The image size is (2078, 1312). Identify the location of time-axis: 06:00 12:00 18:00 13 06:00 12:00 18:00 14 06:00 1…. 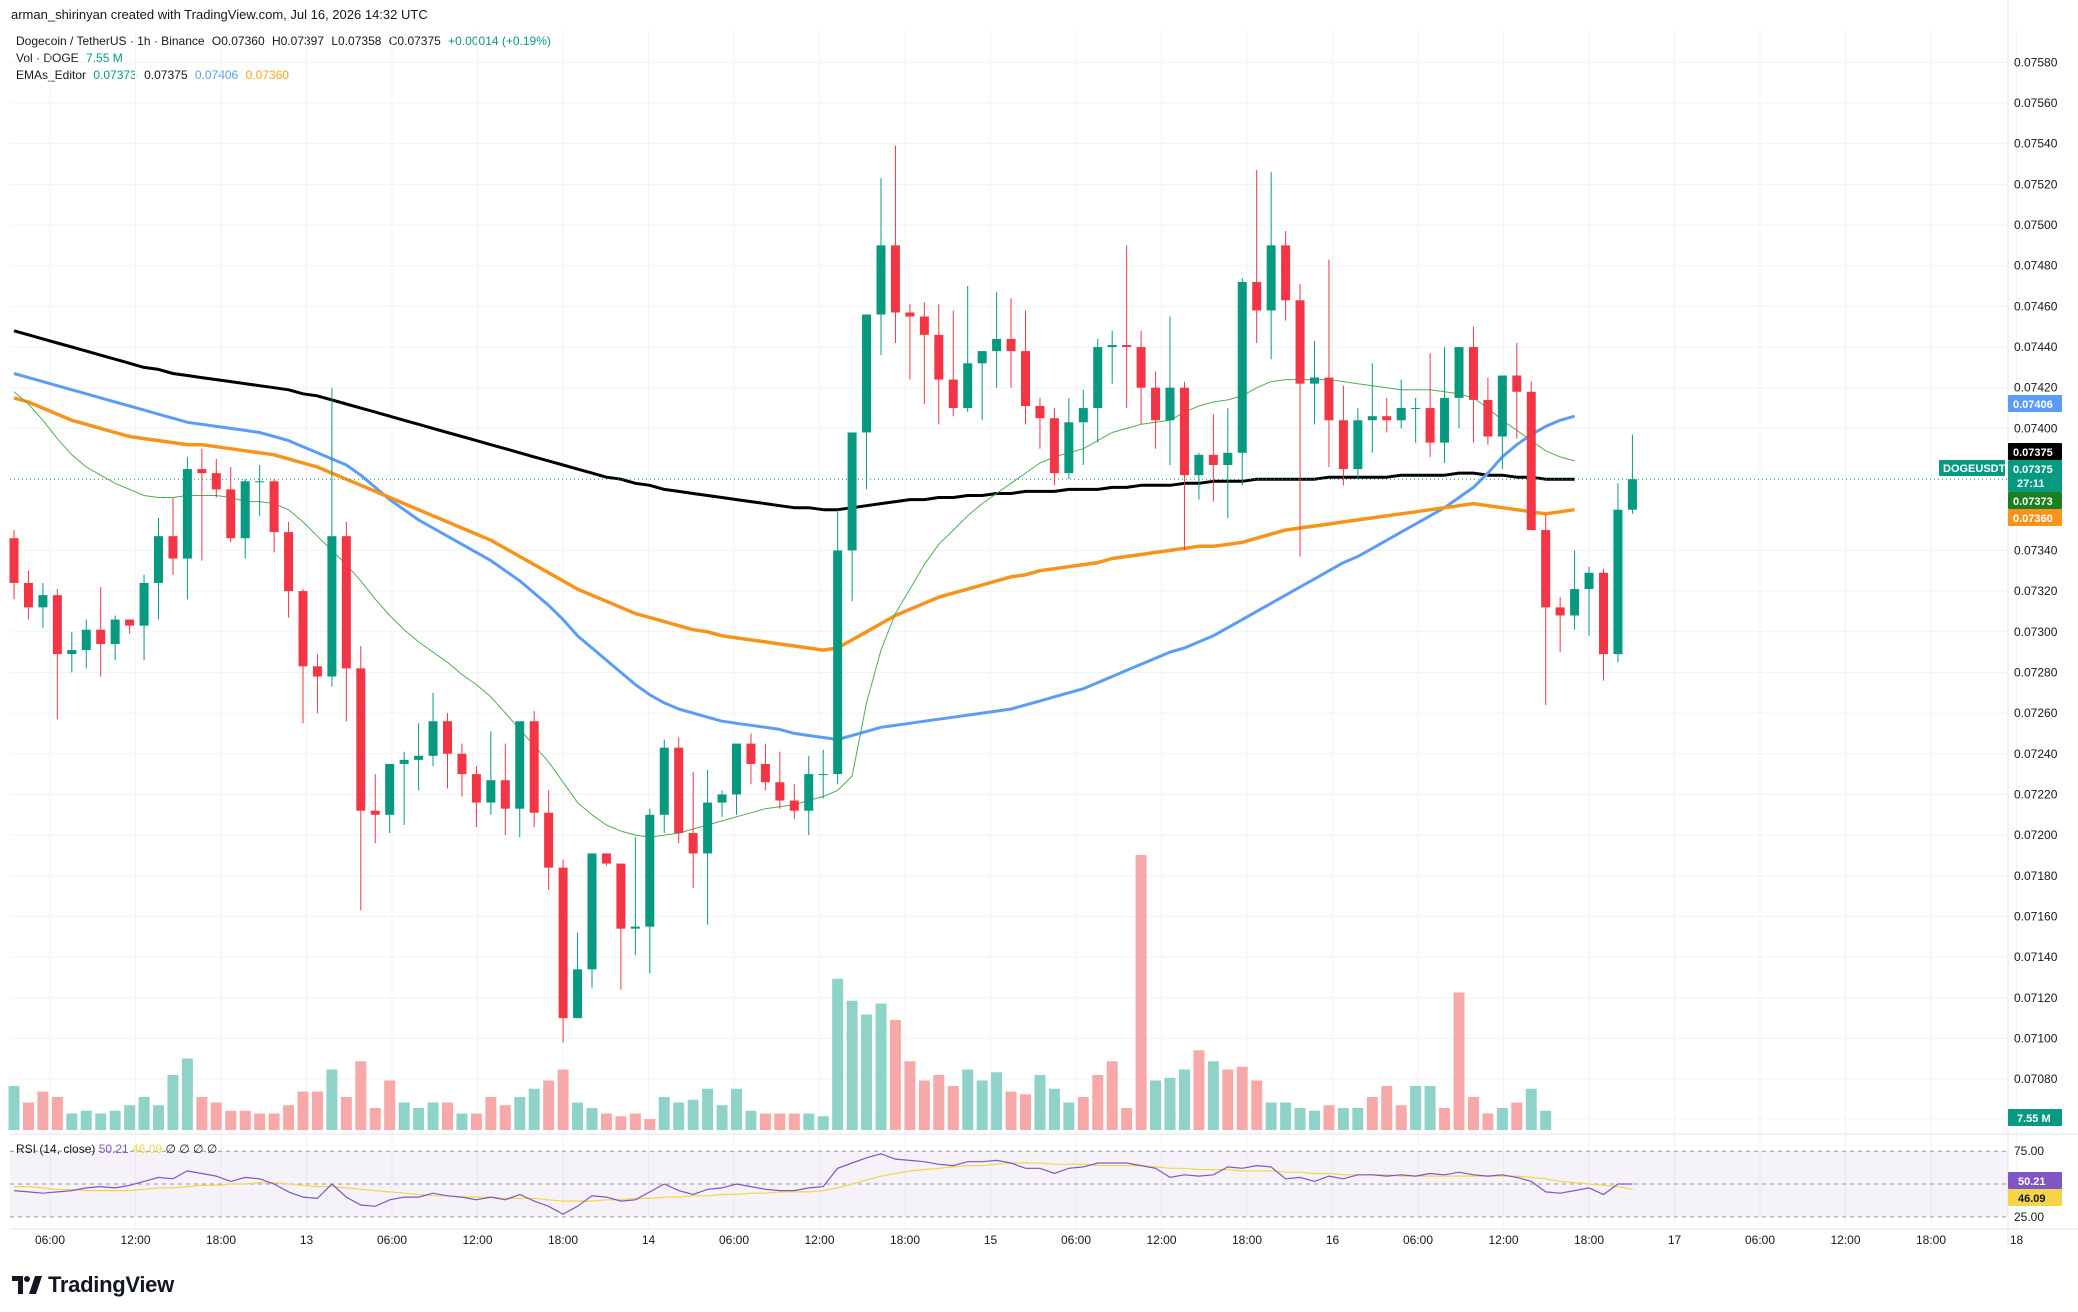
(1044, 1237).